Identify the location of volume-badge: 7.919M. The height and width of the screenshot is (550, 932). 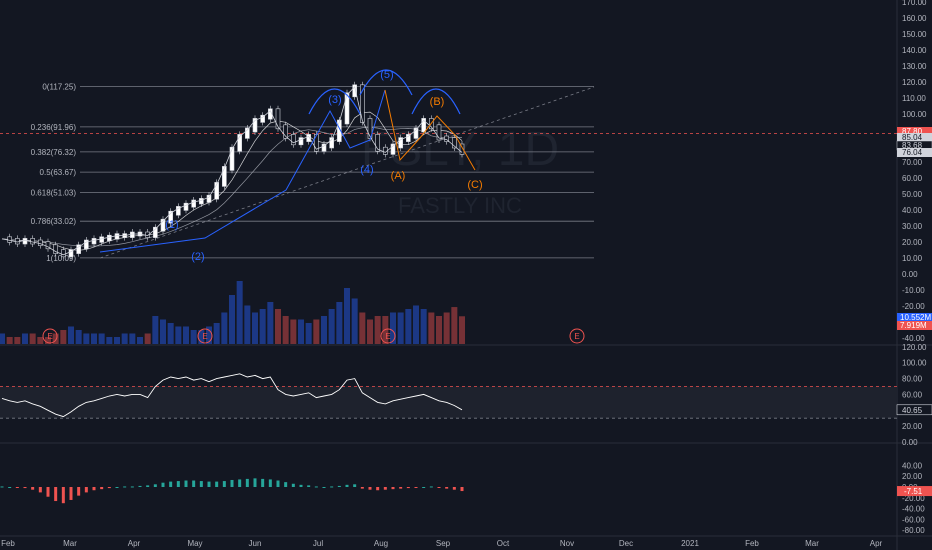
(914, 325).